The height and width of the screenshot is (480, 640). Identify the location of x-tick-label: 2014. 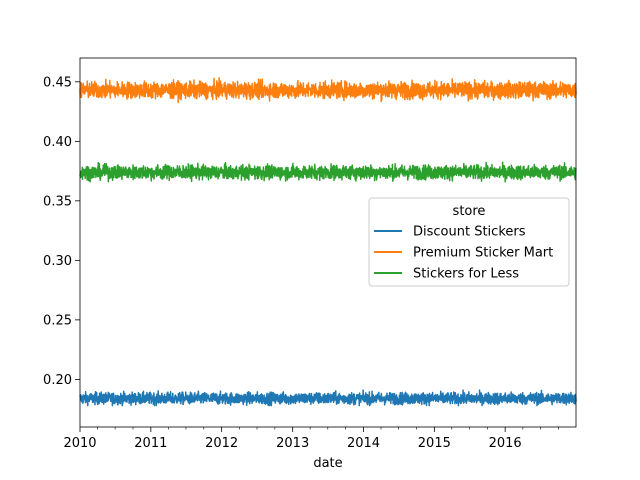
(363, 443).